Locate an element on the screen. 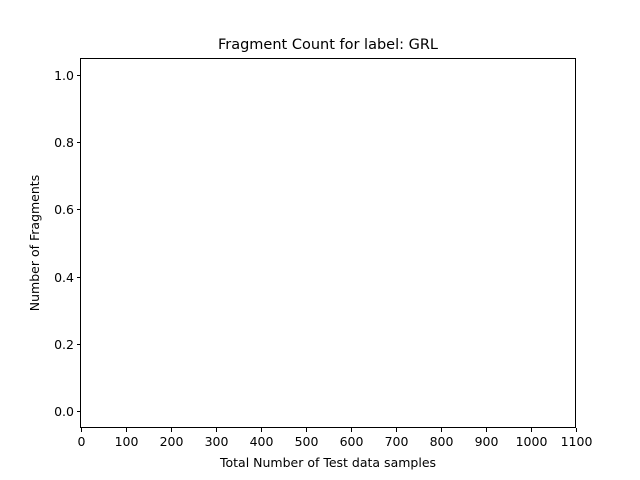 The width and height of the screenshot is (640, 480). y-axis: 0.0 0.2 0.4 0.6 0.8 1.0 is located at coordinates (67, 243).